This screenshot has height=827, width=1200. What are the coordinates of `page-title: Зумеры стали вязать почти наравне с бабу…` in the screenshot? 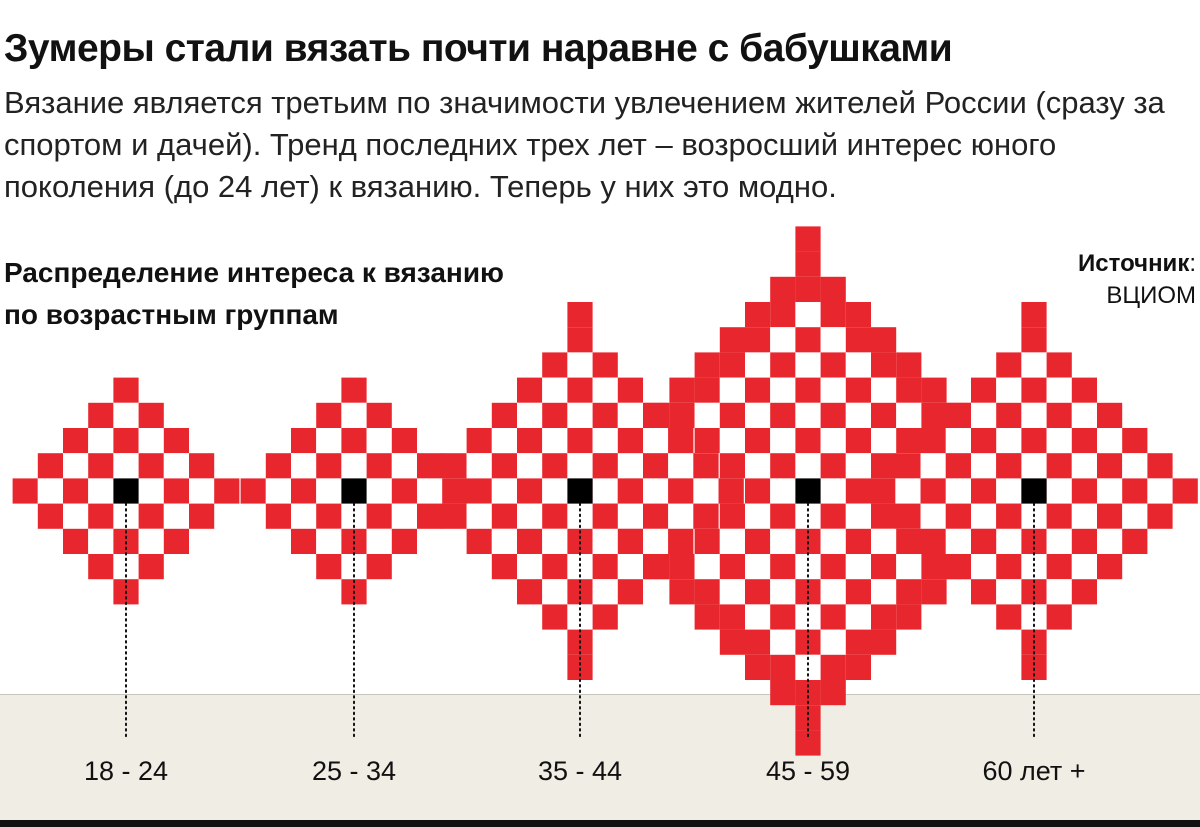 It's located at (478, 48).